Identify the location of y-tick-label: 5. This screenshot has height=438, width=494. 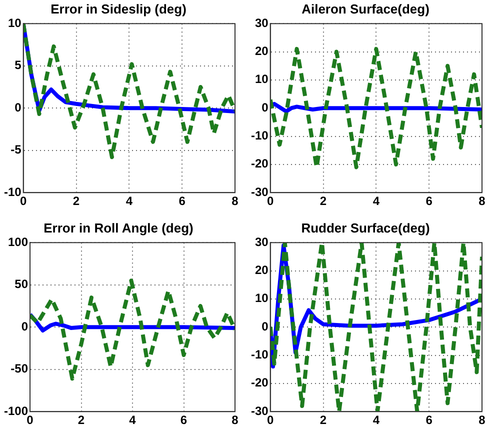
(18, 65).